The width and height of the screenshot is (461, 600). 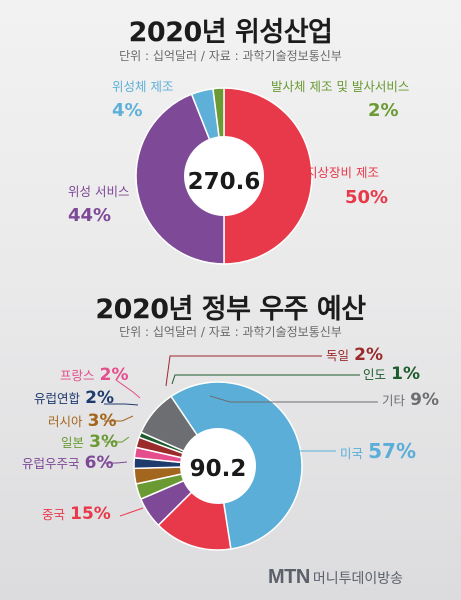 I want to click on leader-line-india, so click(x=265, y=379).